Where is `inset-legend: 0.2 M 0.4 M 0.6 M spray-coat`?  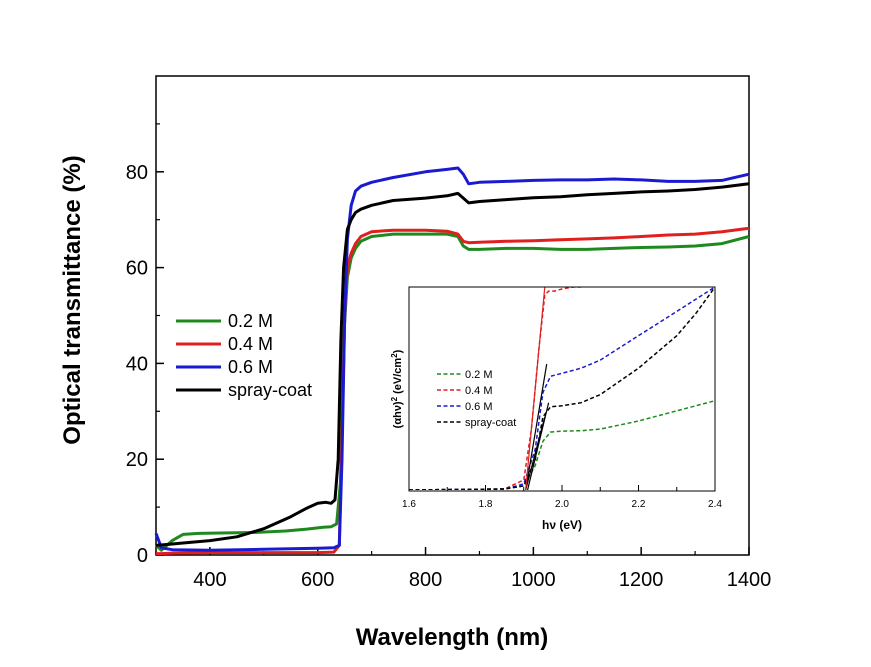
inset-legend: 0.2 M 0.4 M 0.6 M spray-coat is located at coordinates (476, 399).